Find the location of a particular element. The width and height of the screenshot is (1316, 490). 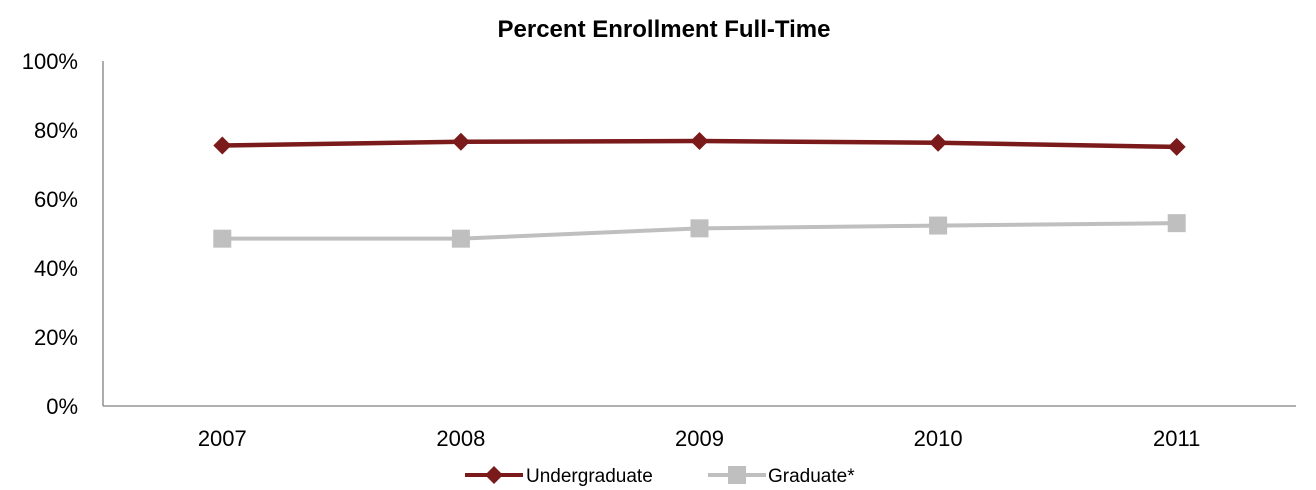

legend-item: Graduate* is located at coordinates (781, 476).